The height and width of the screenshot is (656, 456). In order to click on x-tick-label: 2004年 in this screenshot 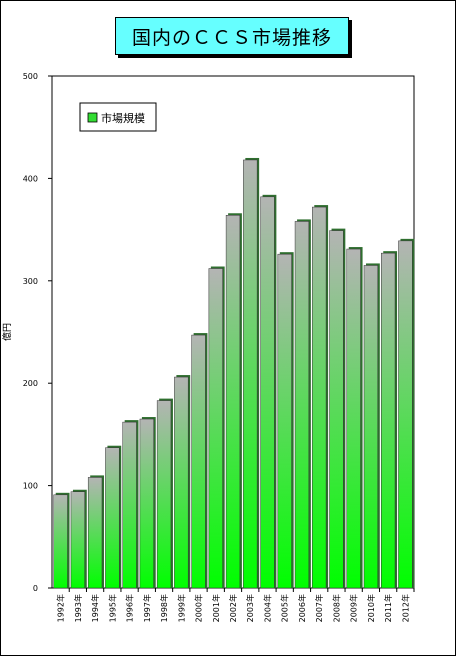, I will do `click(267, 608)`.